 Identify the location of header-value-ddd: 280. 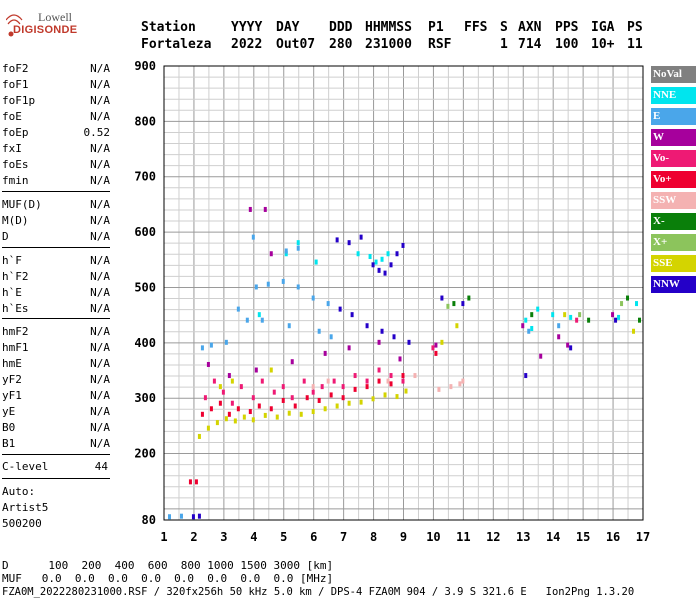
(341, 44).